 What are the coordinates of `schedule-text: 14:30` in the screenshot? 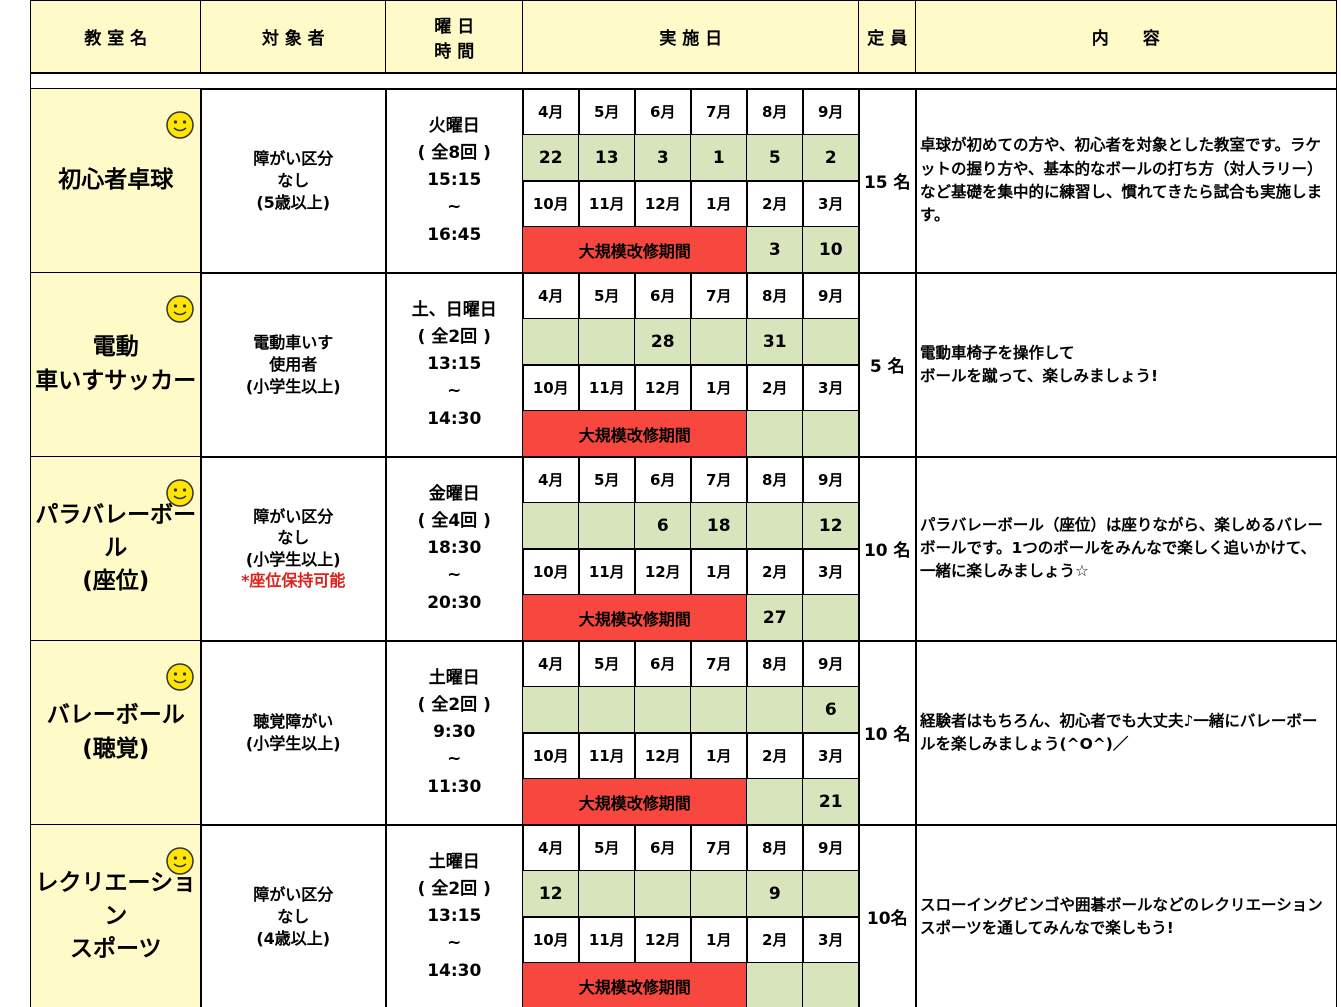 It's located at (454, 418).